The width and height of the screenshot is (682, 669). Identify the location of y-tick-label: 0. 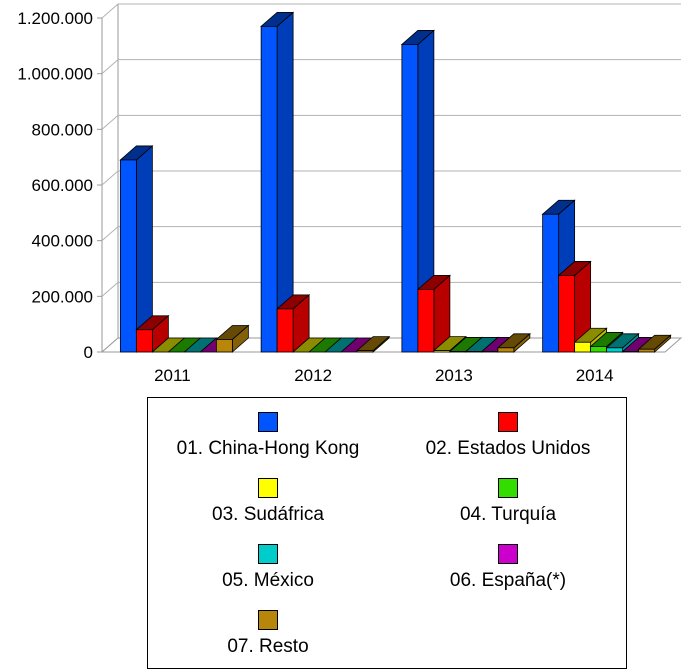
(88, 352).